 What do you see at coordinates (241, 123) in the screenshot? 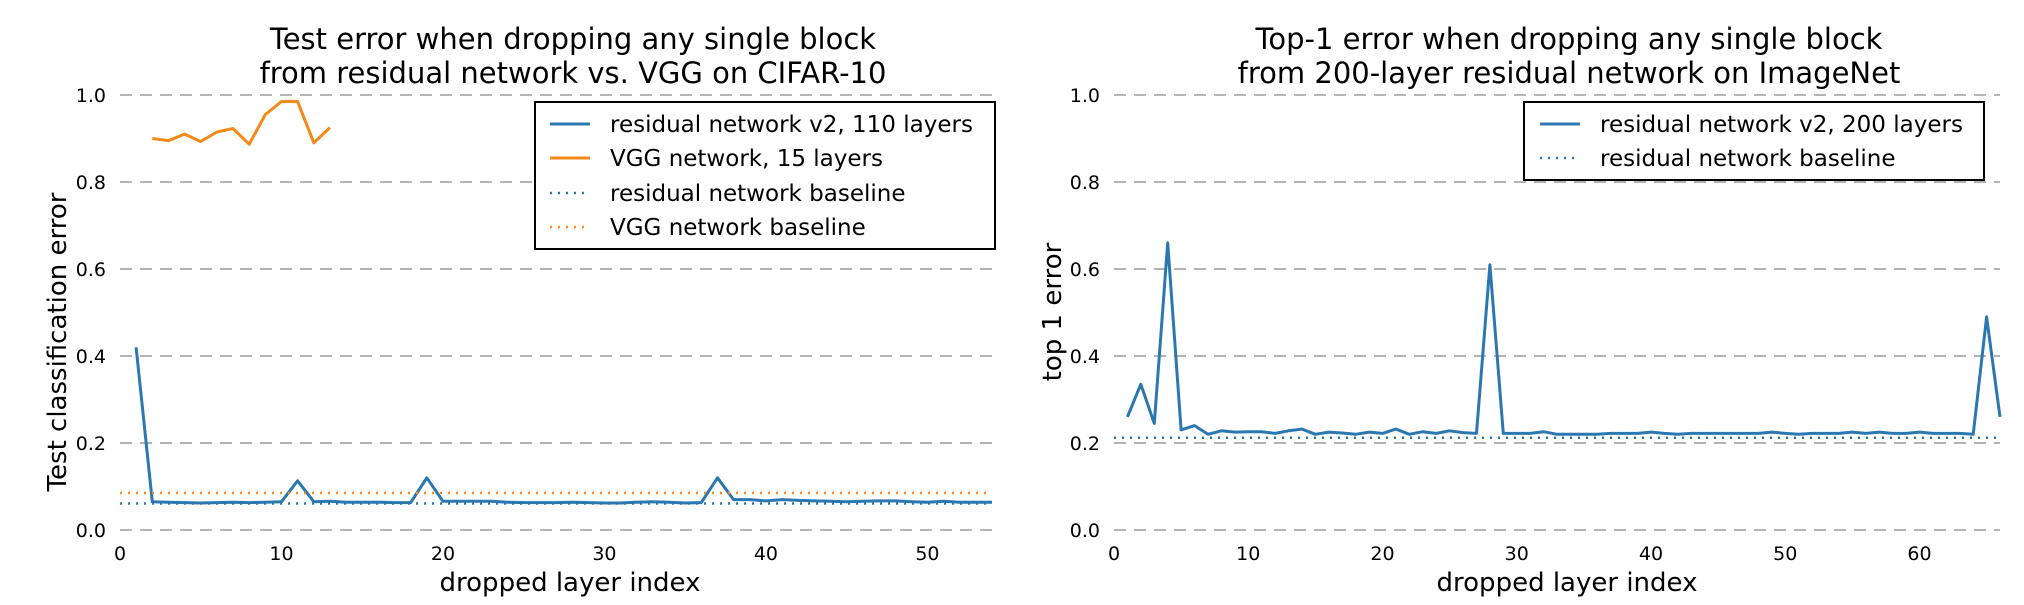
I see `series-vgg-network-15-layers` at bounding box center [241, 123].